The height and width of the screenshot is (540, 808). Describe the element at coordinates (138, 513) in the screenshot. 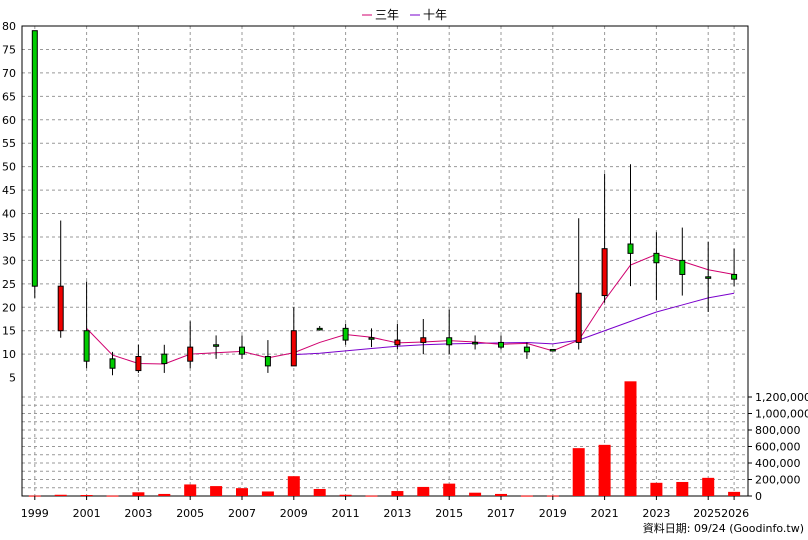

I see `x-tick-label: 2003` at that location.